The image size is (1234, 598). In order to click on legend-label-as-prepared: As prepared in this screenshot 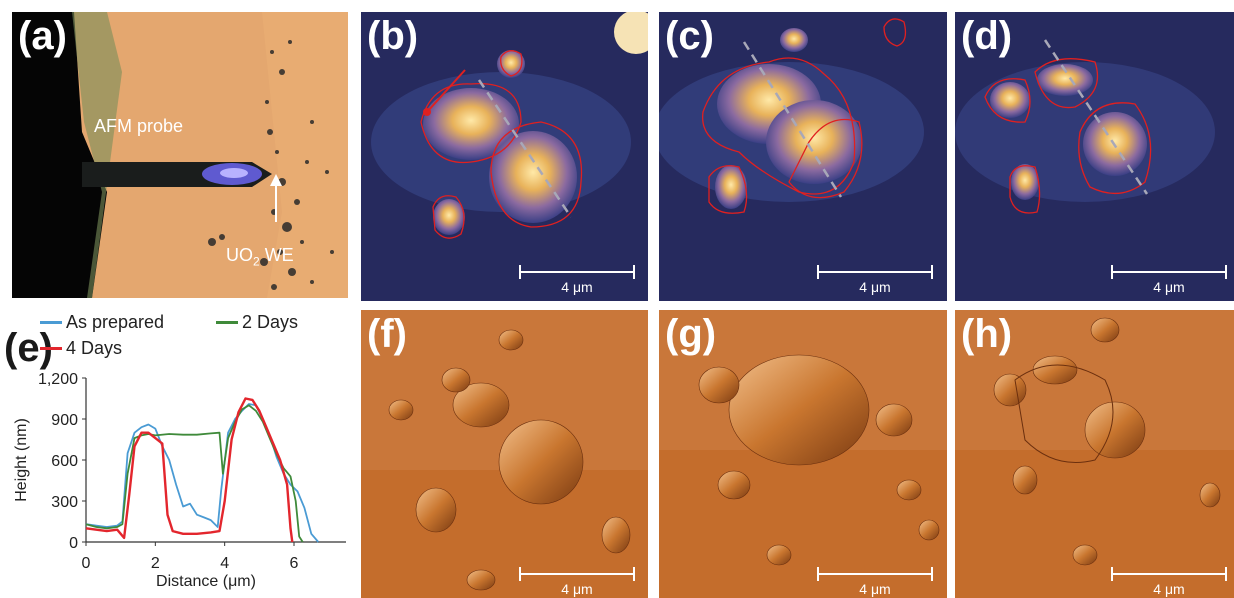, I will do `click(115, 322)`.